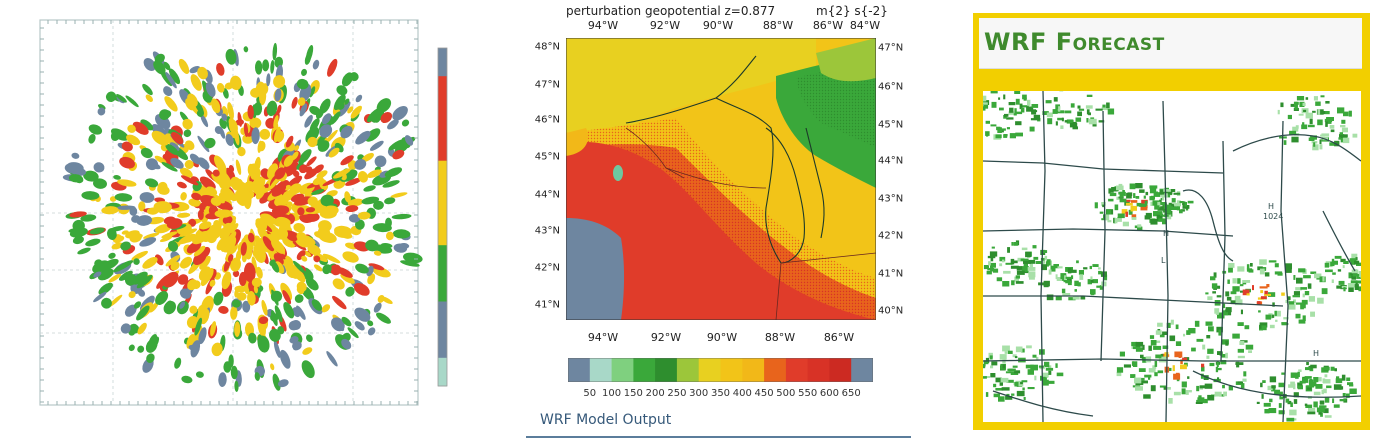 Image resolution: width=1373 pixels, height=447 pixels. Describe the element at coordinates (851, 393) in the screenshot. I see `colorbar-value: 650` at that location.